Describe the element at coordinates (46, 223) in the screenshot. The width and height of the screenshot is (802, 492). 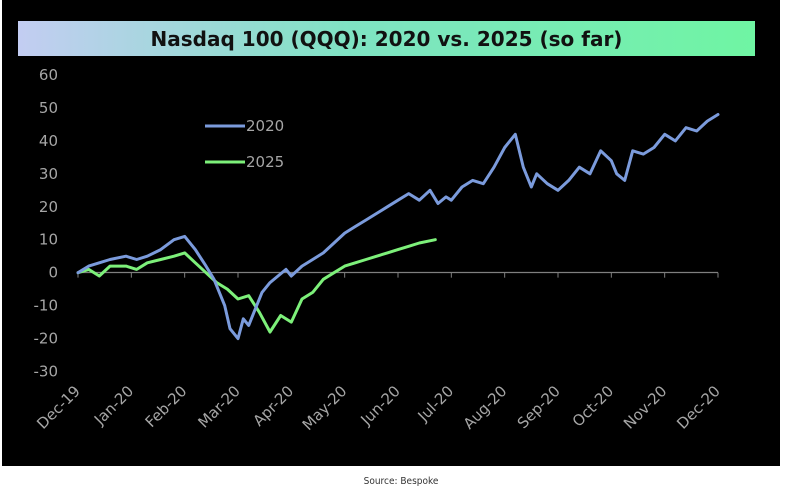
I see `y-tick-labels: 60 50 40 30 20 10 0 -10 -20 -30` at that location.